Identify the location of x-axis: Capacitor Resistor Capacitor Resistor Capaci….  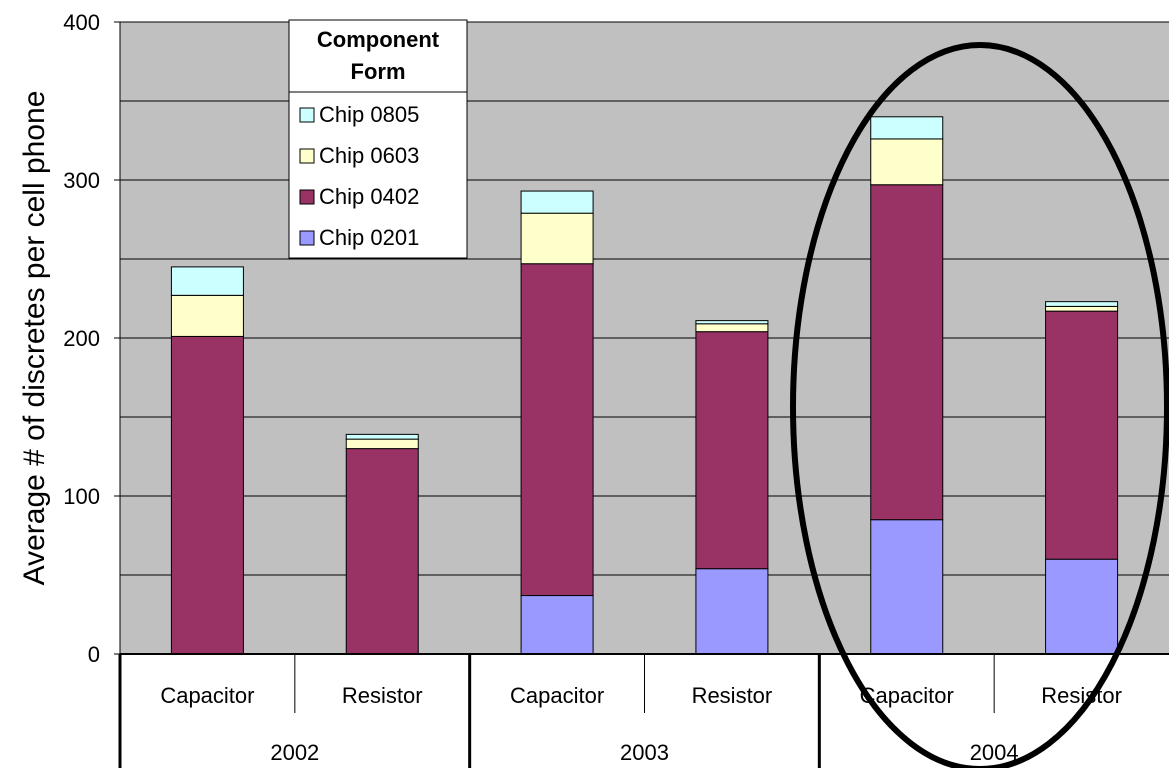
(643, 710).